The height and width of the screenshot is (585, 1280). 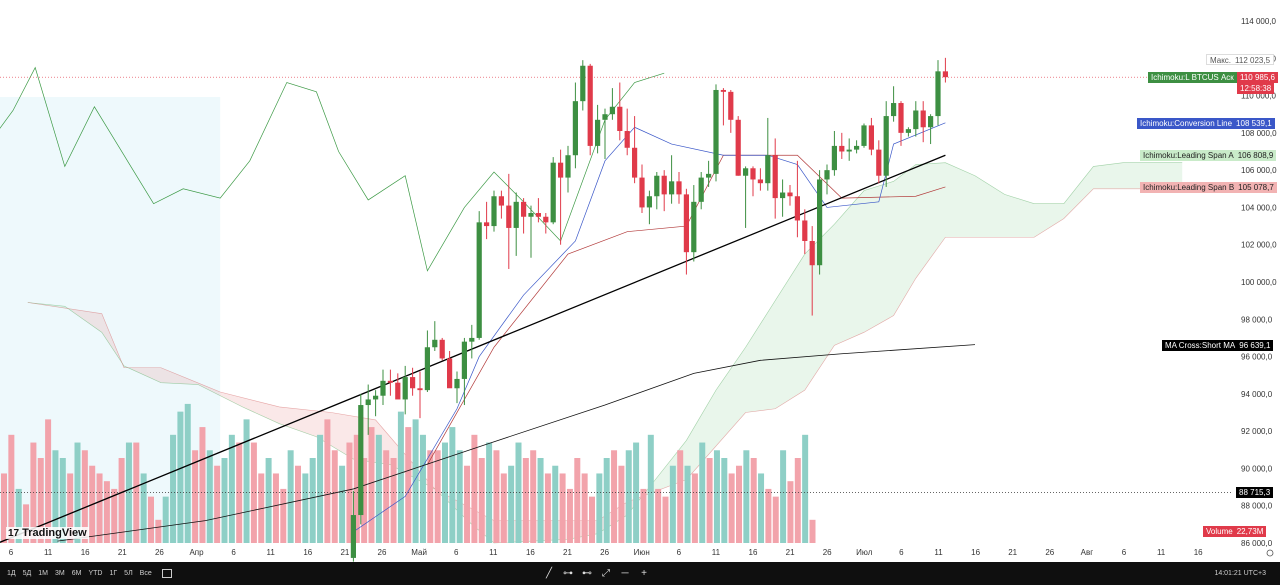 I want to click on timeframe-4: 6М, so click(x=76, y=573).